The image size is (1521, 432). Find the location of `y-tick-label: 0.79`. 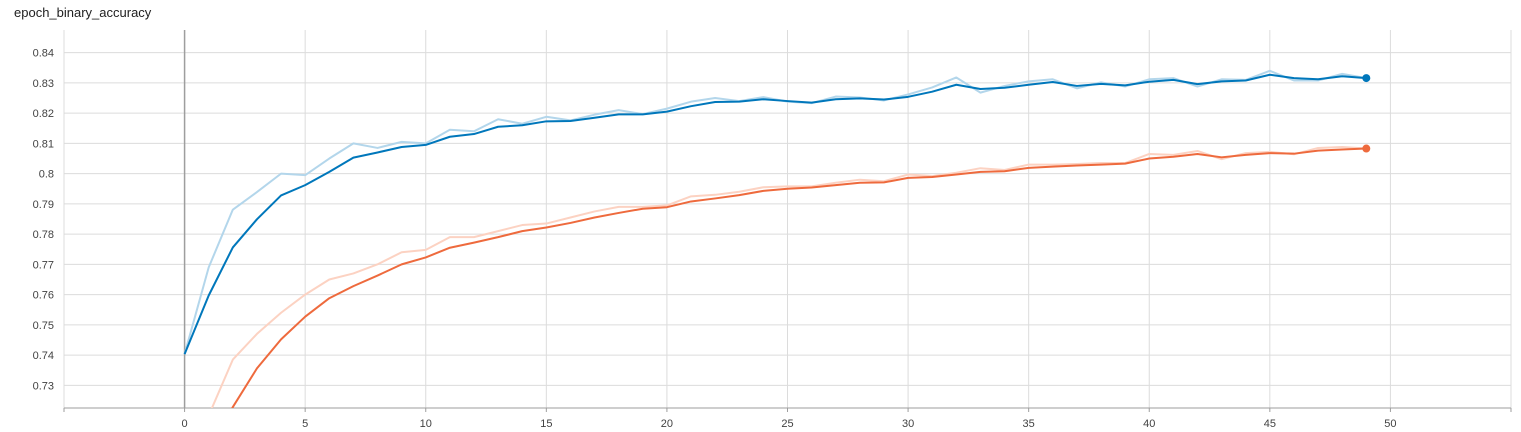

y-tick-label: 0.79 is located at coordinates (43, 205).